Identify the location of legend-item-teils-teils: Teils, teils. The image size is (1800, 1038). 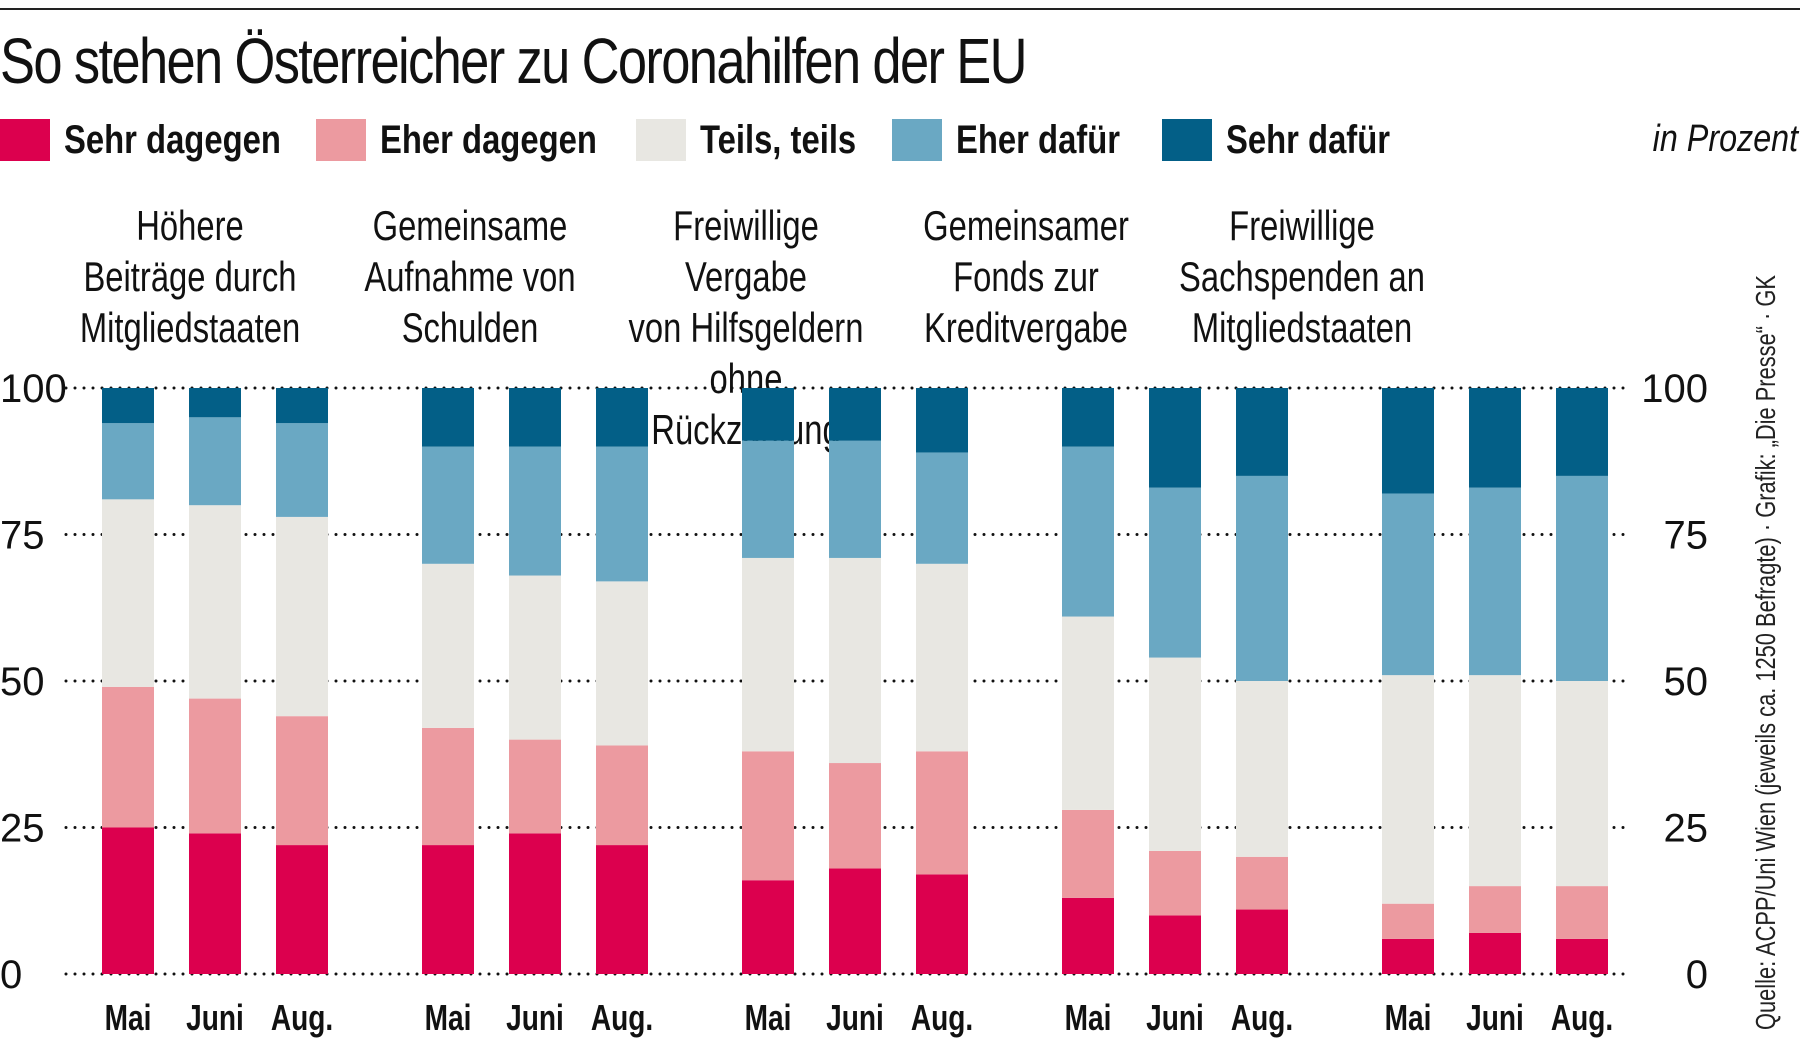
(763, 140).